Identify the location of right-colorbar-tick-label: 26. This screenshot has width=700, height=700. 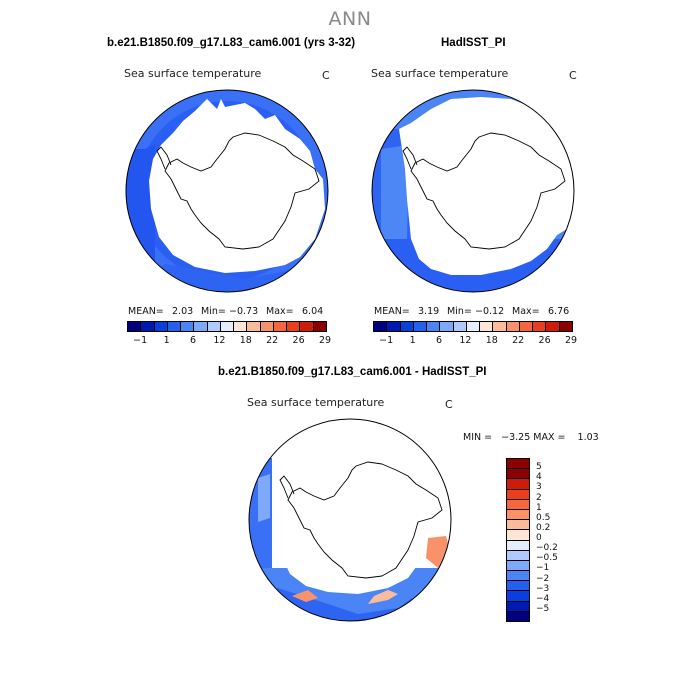
(544, 340).